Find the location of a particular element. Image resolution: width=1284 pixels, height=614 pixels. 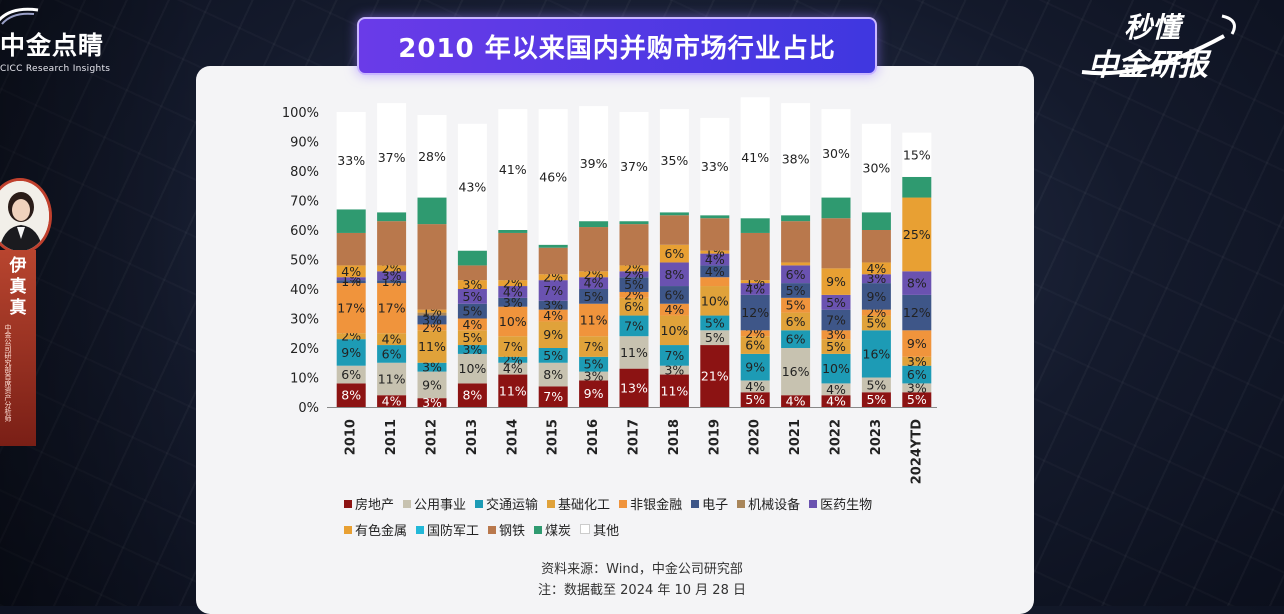

date-note: 注：数据截至 2024 年 10 月 28 日 is located at coordinates (642, 590).